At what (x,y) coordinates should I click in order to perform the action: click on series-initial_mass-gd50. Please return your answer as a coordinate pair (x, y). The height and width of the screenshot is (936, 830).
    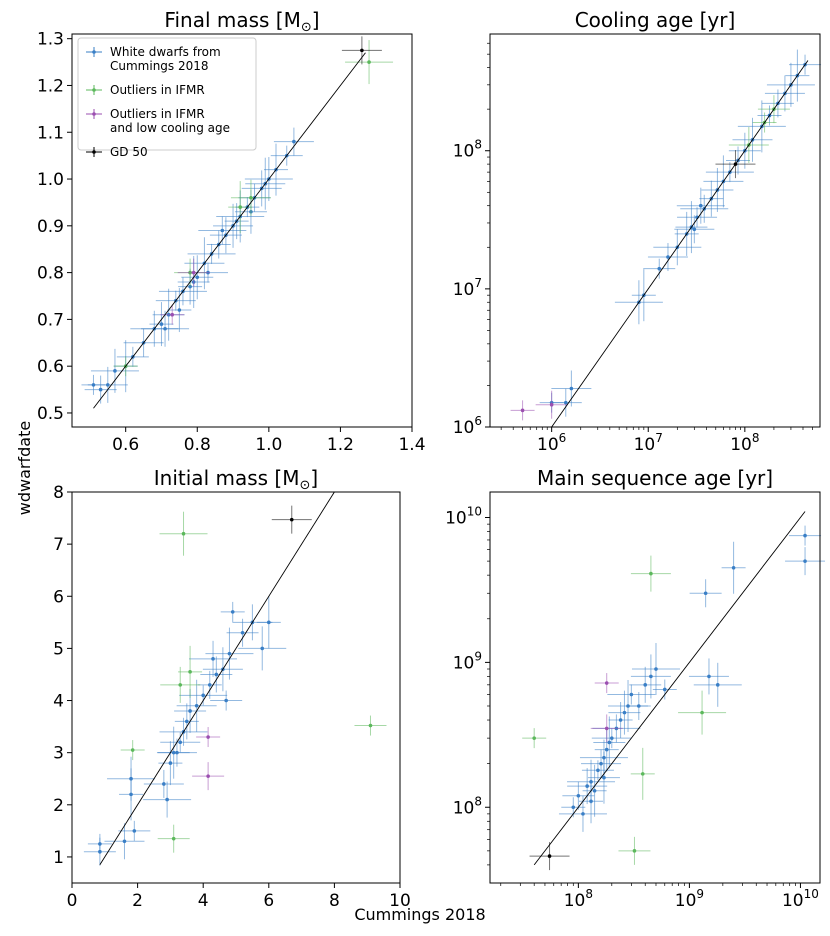
    Looking at the image, I should click on (291, 519).